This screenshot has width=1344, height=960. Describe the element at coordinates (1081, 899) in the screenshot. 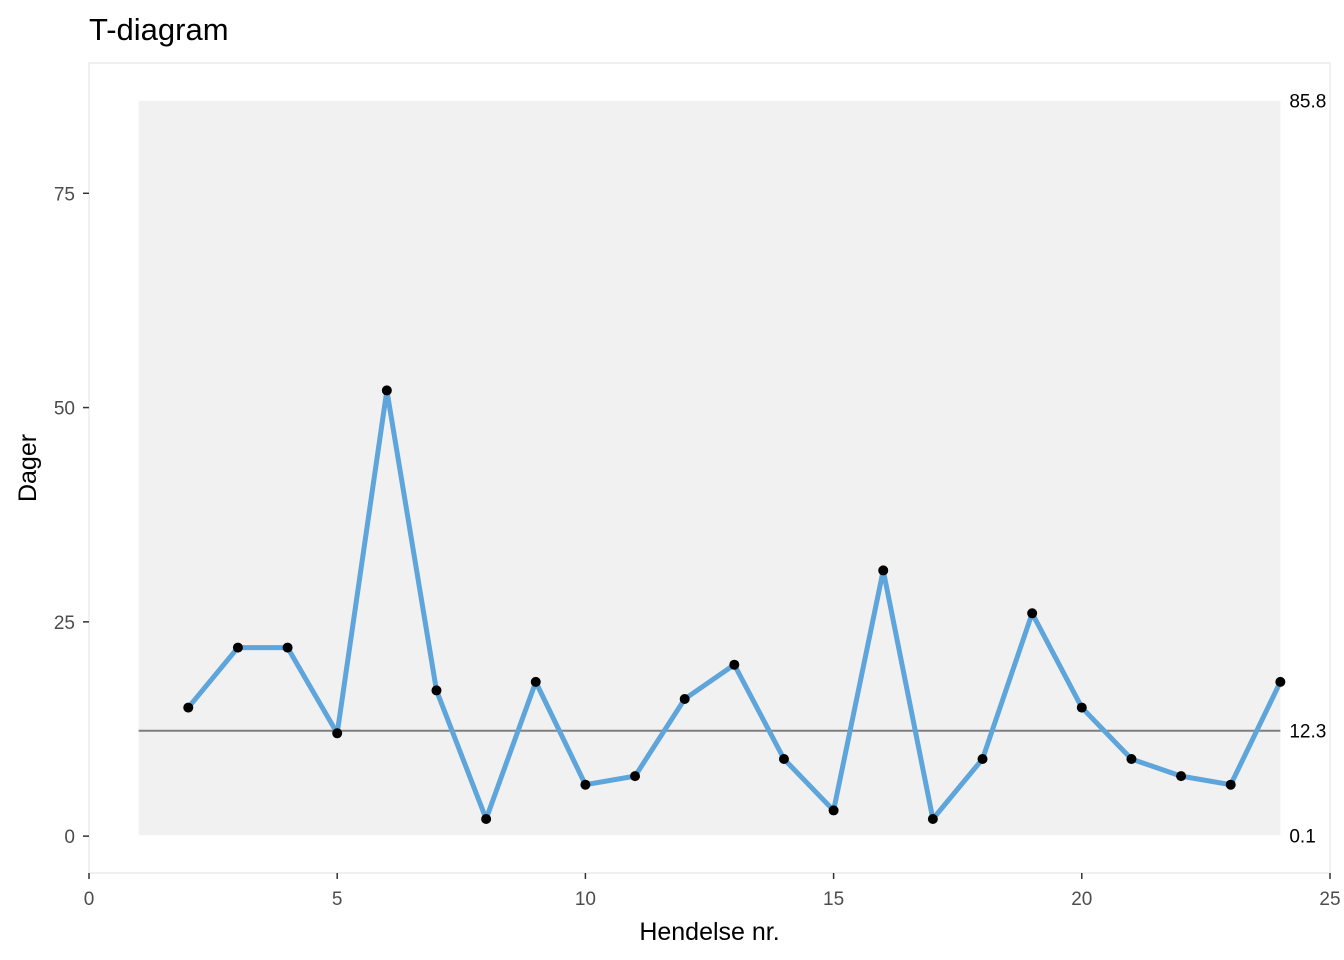

I see `x-tick-label: 20` at that location.